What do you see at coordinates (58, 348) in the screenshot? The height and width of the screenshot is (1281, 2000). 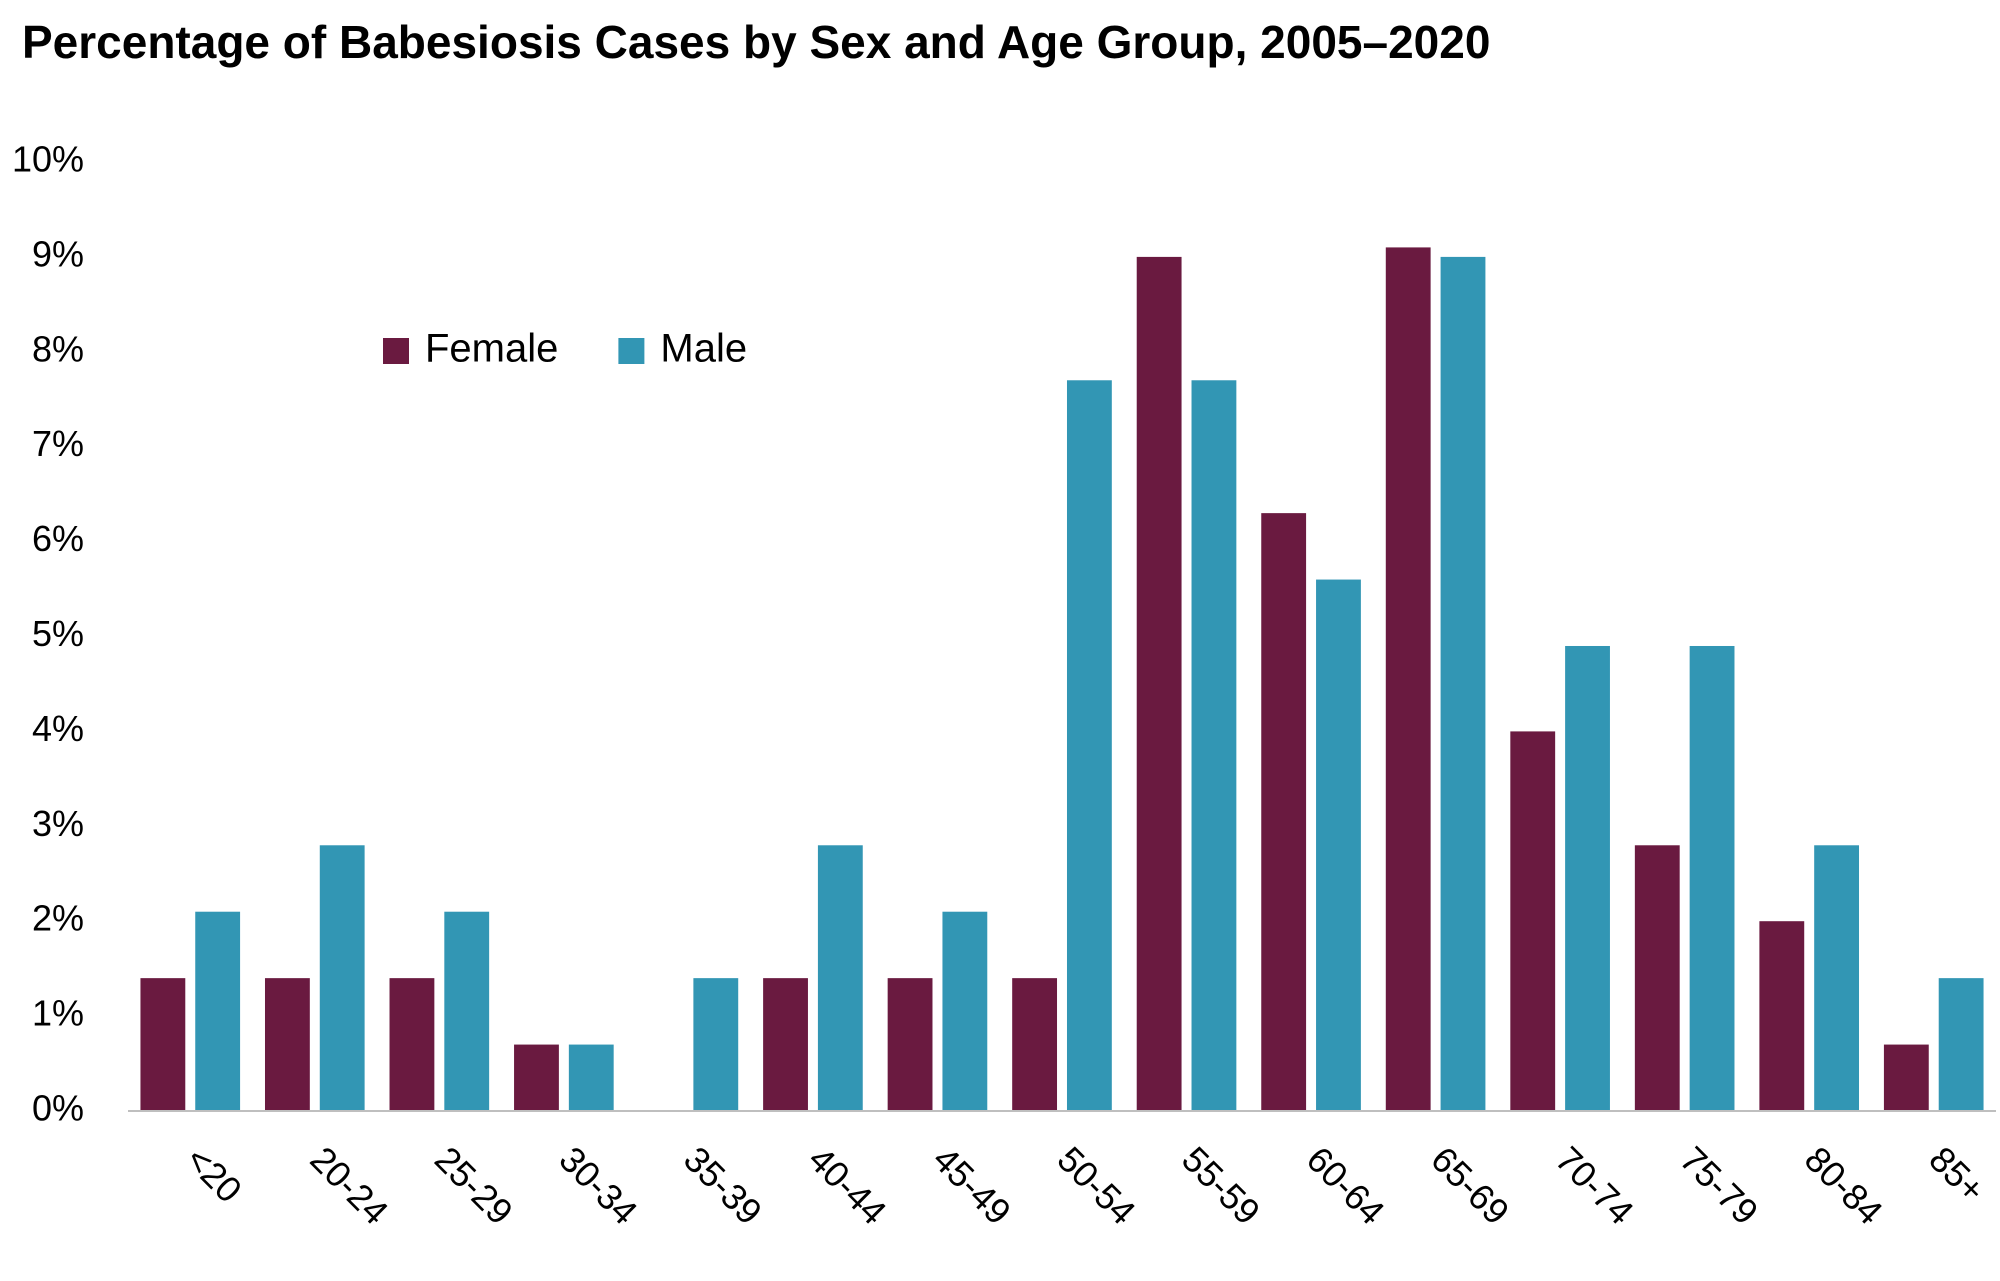 I see `y-tick-label: 8%` at bounding box center [58, 348].